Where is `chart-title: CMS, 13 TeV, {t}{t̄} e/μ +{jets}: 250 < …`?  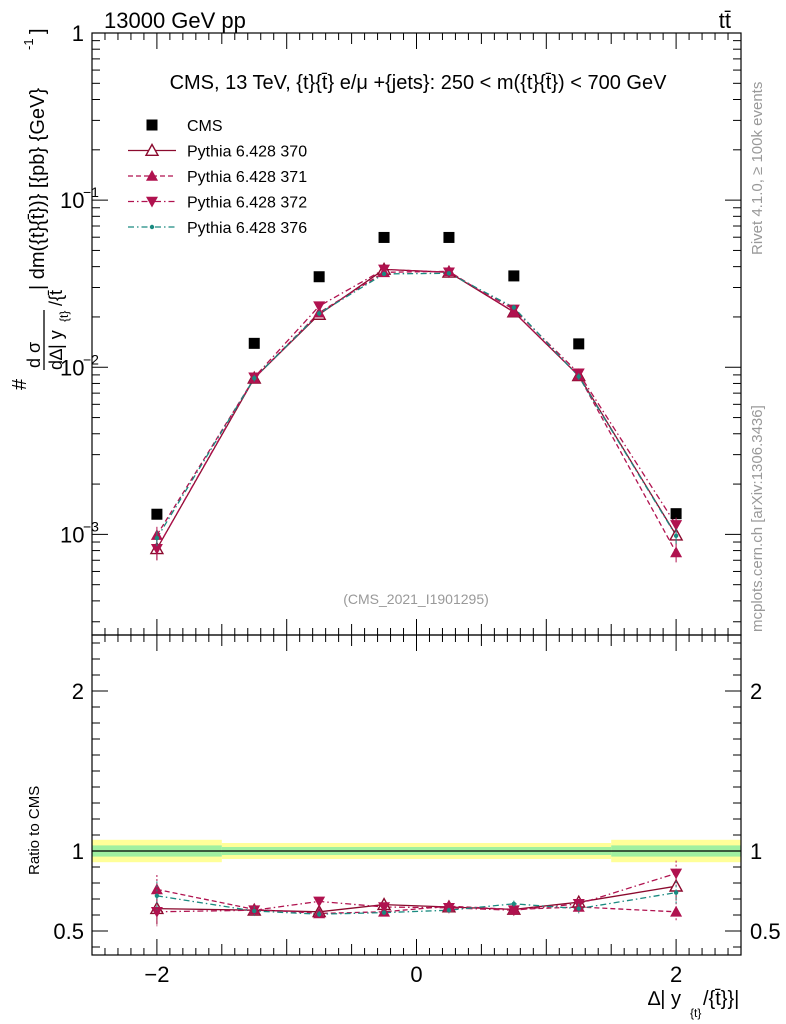 chart-title: CMS, 13 TeV, {t}{t̄} e/μ +{jets}: 250 < … is located at coordinates (419, 83).